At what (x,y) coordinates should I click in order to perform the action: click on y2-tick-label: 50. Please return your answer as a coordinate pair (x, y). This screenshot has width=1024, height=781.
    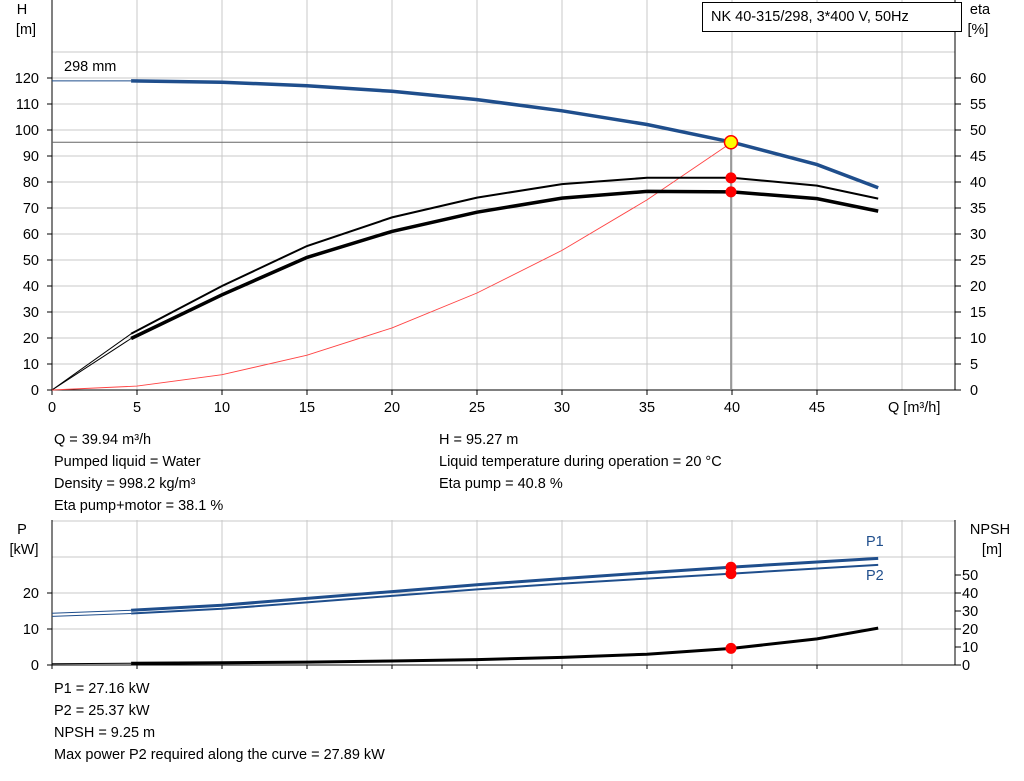
    Looking at the image, I should click on (978, 131).